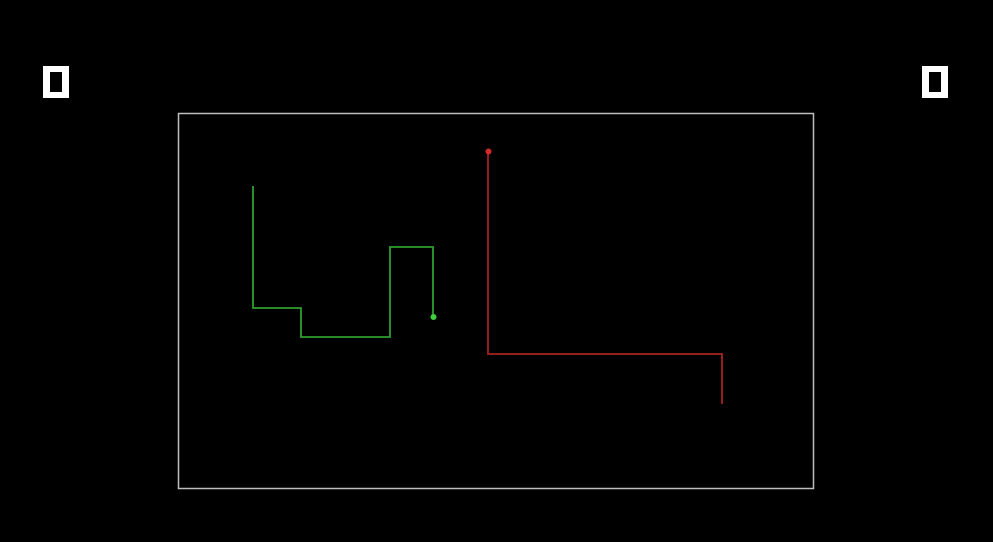  I want to click on green-player-head, so click(433, 317).